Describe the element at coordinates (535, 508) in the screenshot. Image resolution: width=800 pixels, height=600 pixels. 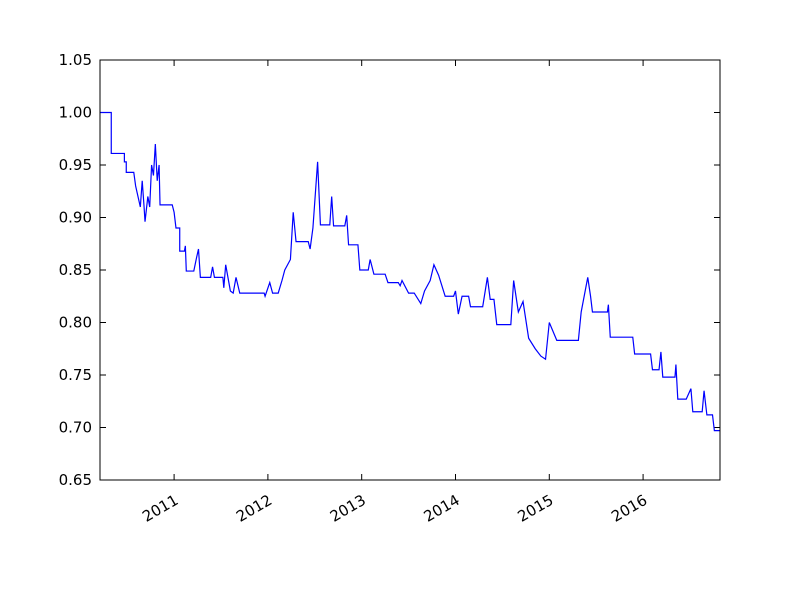
I see `x-tick-label: 2015` at that location.